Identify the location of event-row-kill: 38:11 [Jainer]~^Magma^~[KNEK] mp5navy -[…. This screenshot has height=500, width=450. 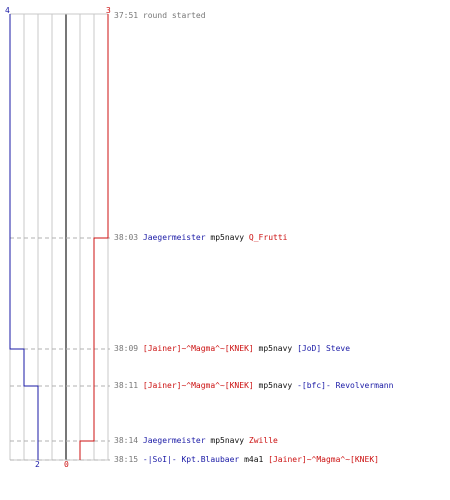
(253, 386).